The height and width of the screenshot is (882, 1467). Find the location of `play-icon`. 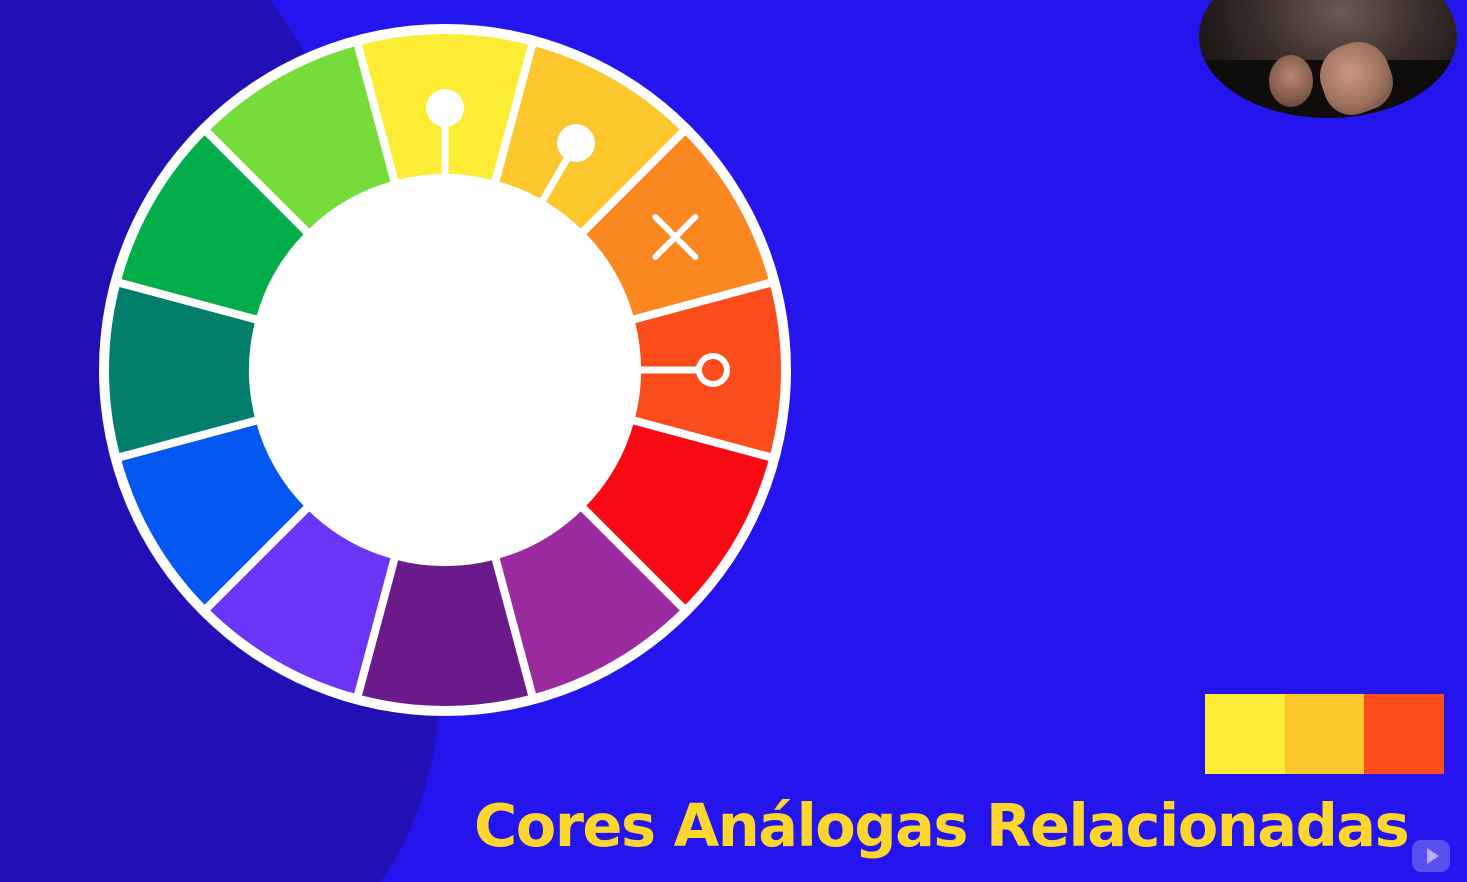

play-icon is located at coordinates (1431, 856).